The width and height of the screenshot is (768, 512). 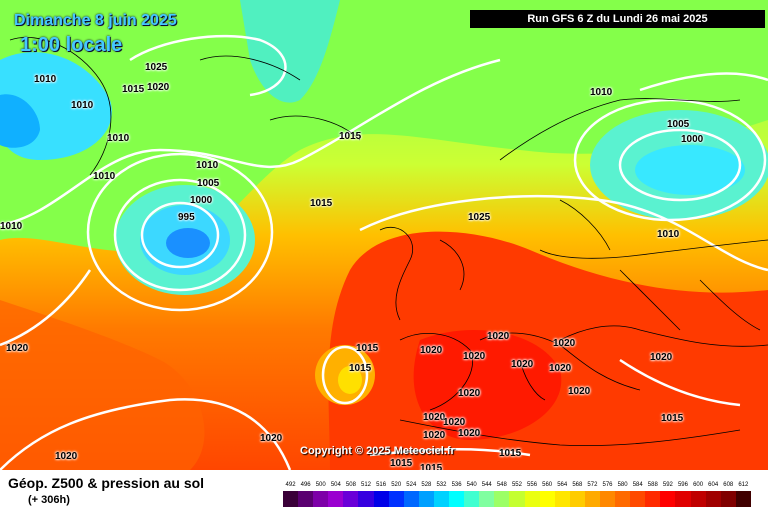 I want to click on legend-value: 504, so click(x=335, y=485).